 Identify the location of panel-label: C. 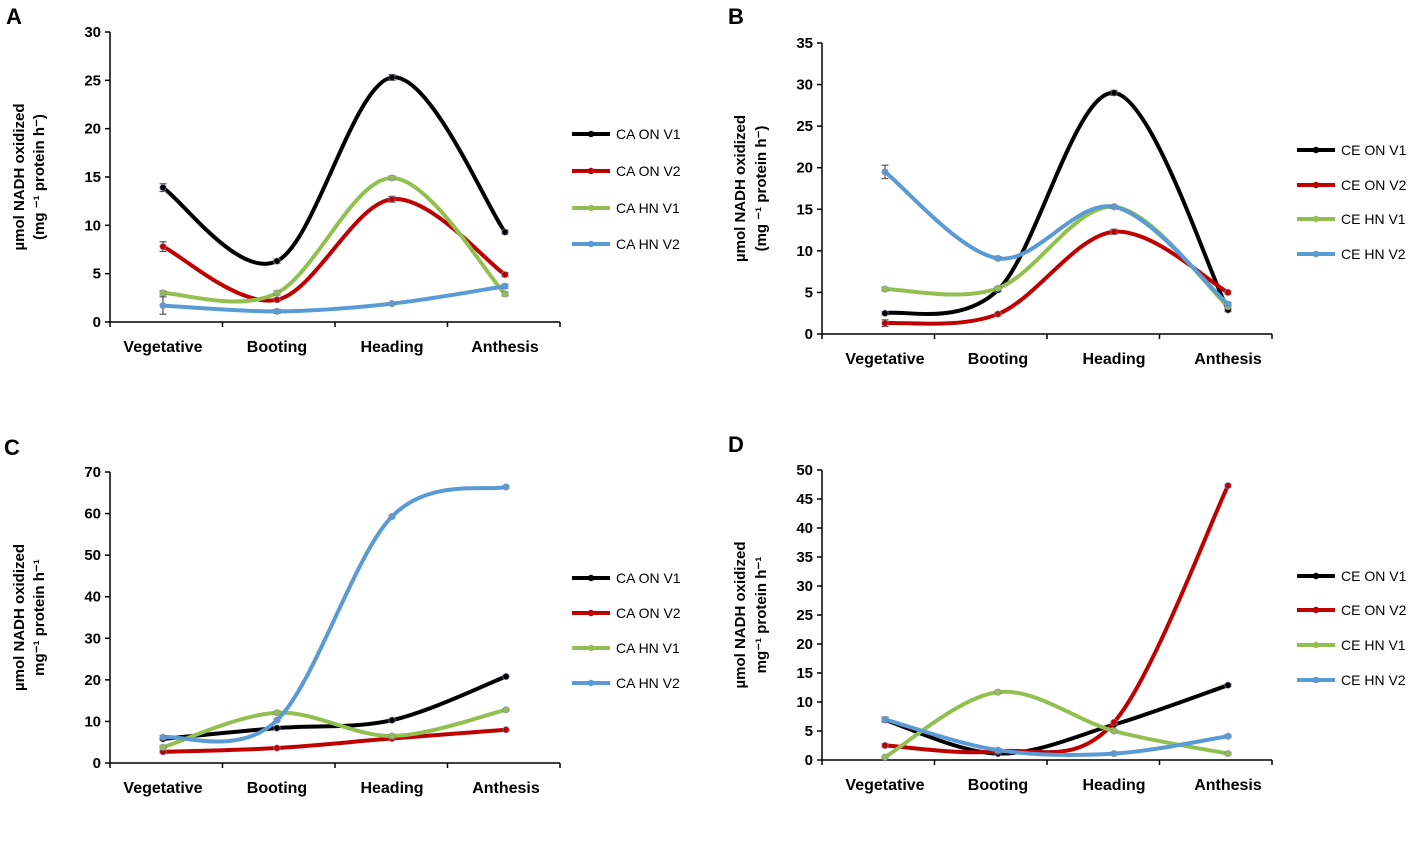
(12, 447).